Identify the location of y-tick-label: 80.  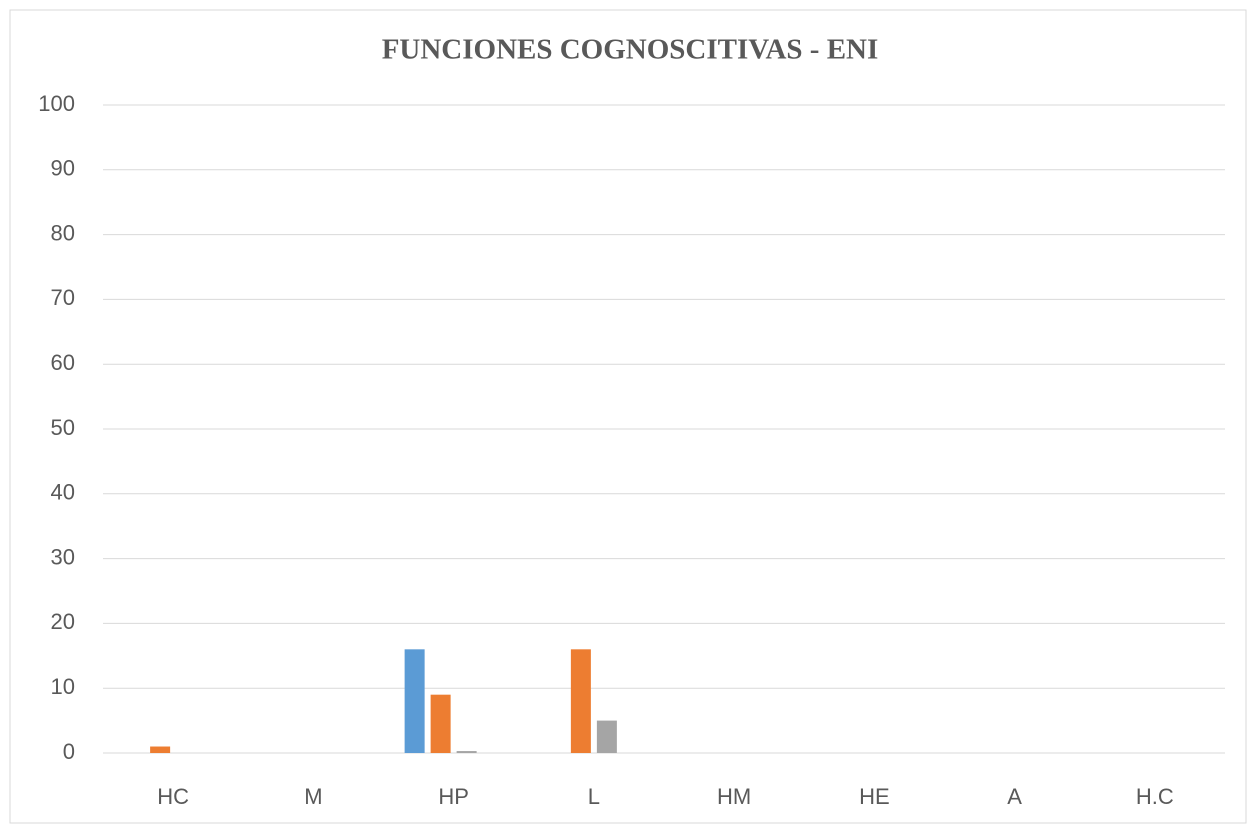
(63, 232).